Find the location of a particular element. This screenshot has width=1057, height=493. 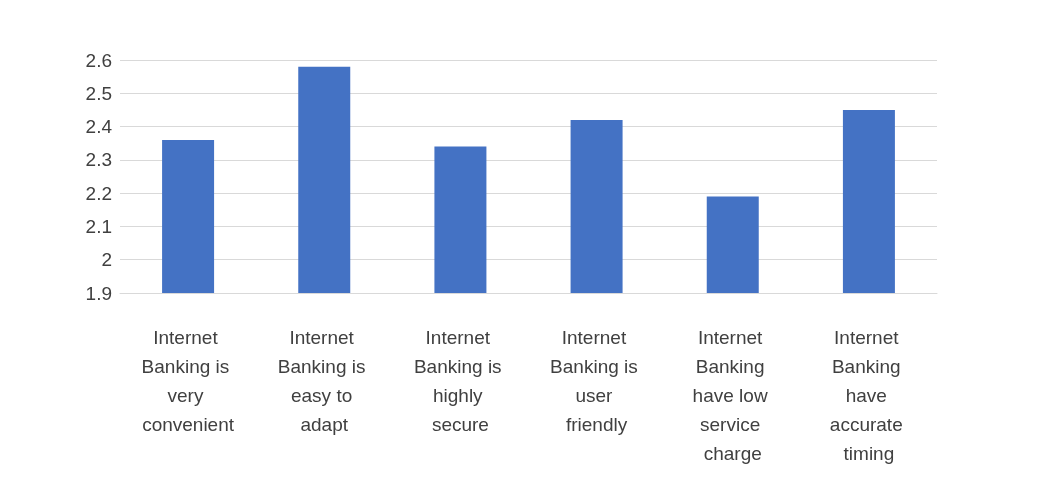

x-tick-label: Internet Banking is easy to adapt is located at coordinates (324, 381).